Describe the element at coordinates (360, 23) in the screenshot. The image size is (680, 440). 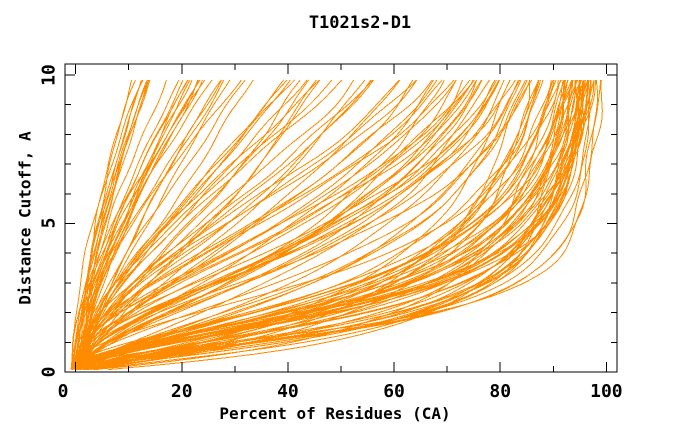
I see `chart-title: T1021s2-D1` at that location.